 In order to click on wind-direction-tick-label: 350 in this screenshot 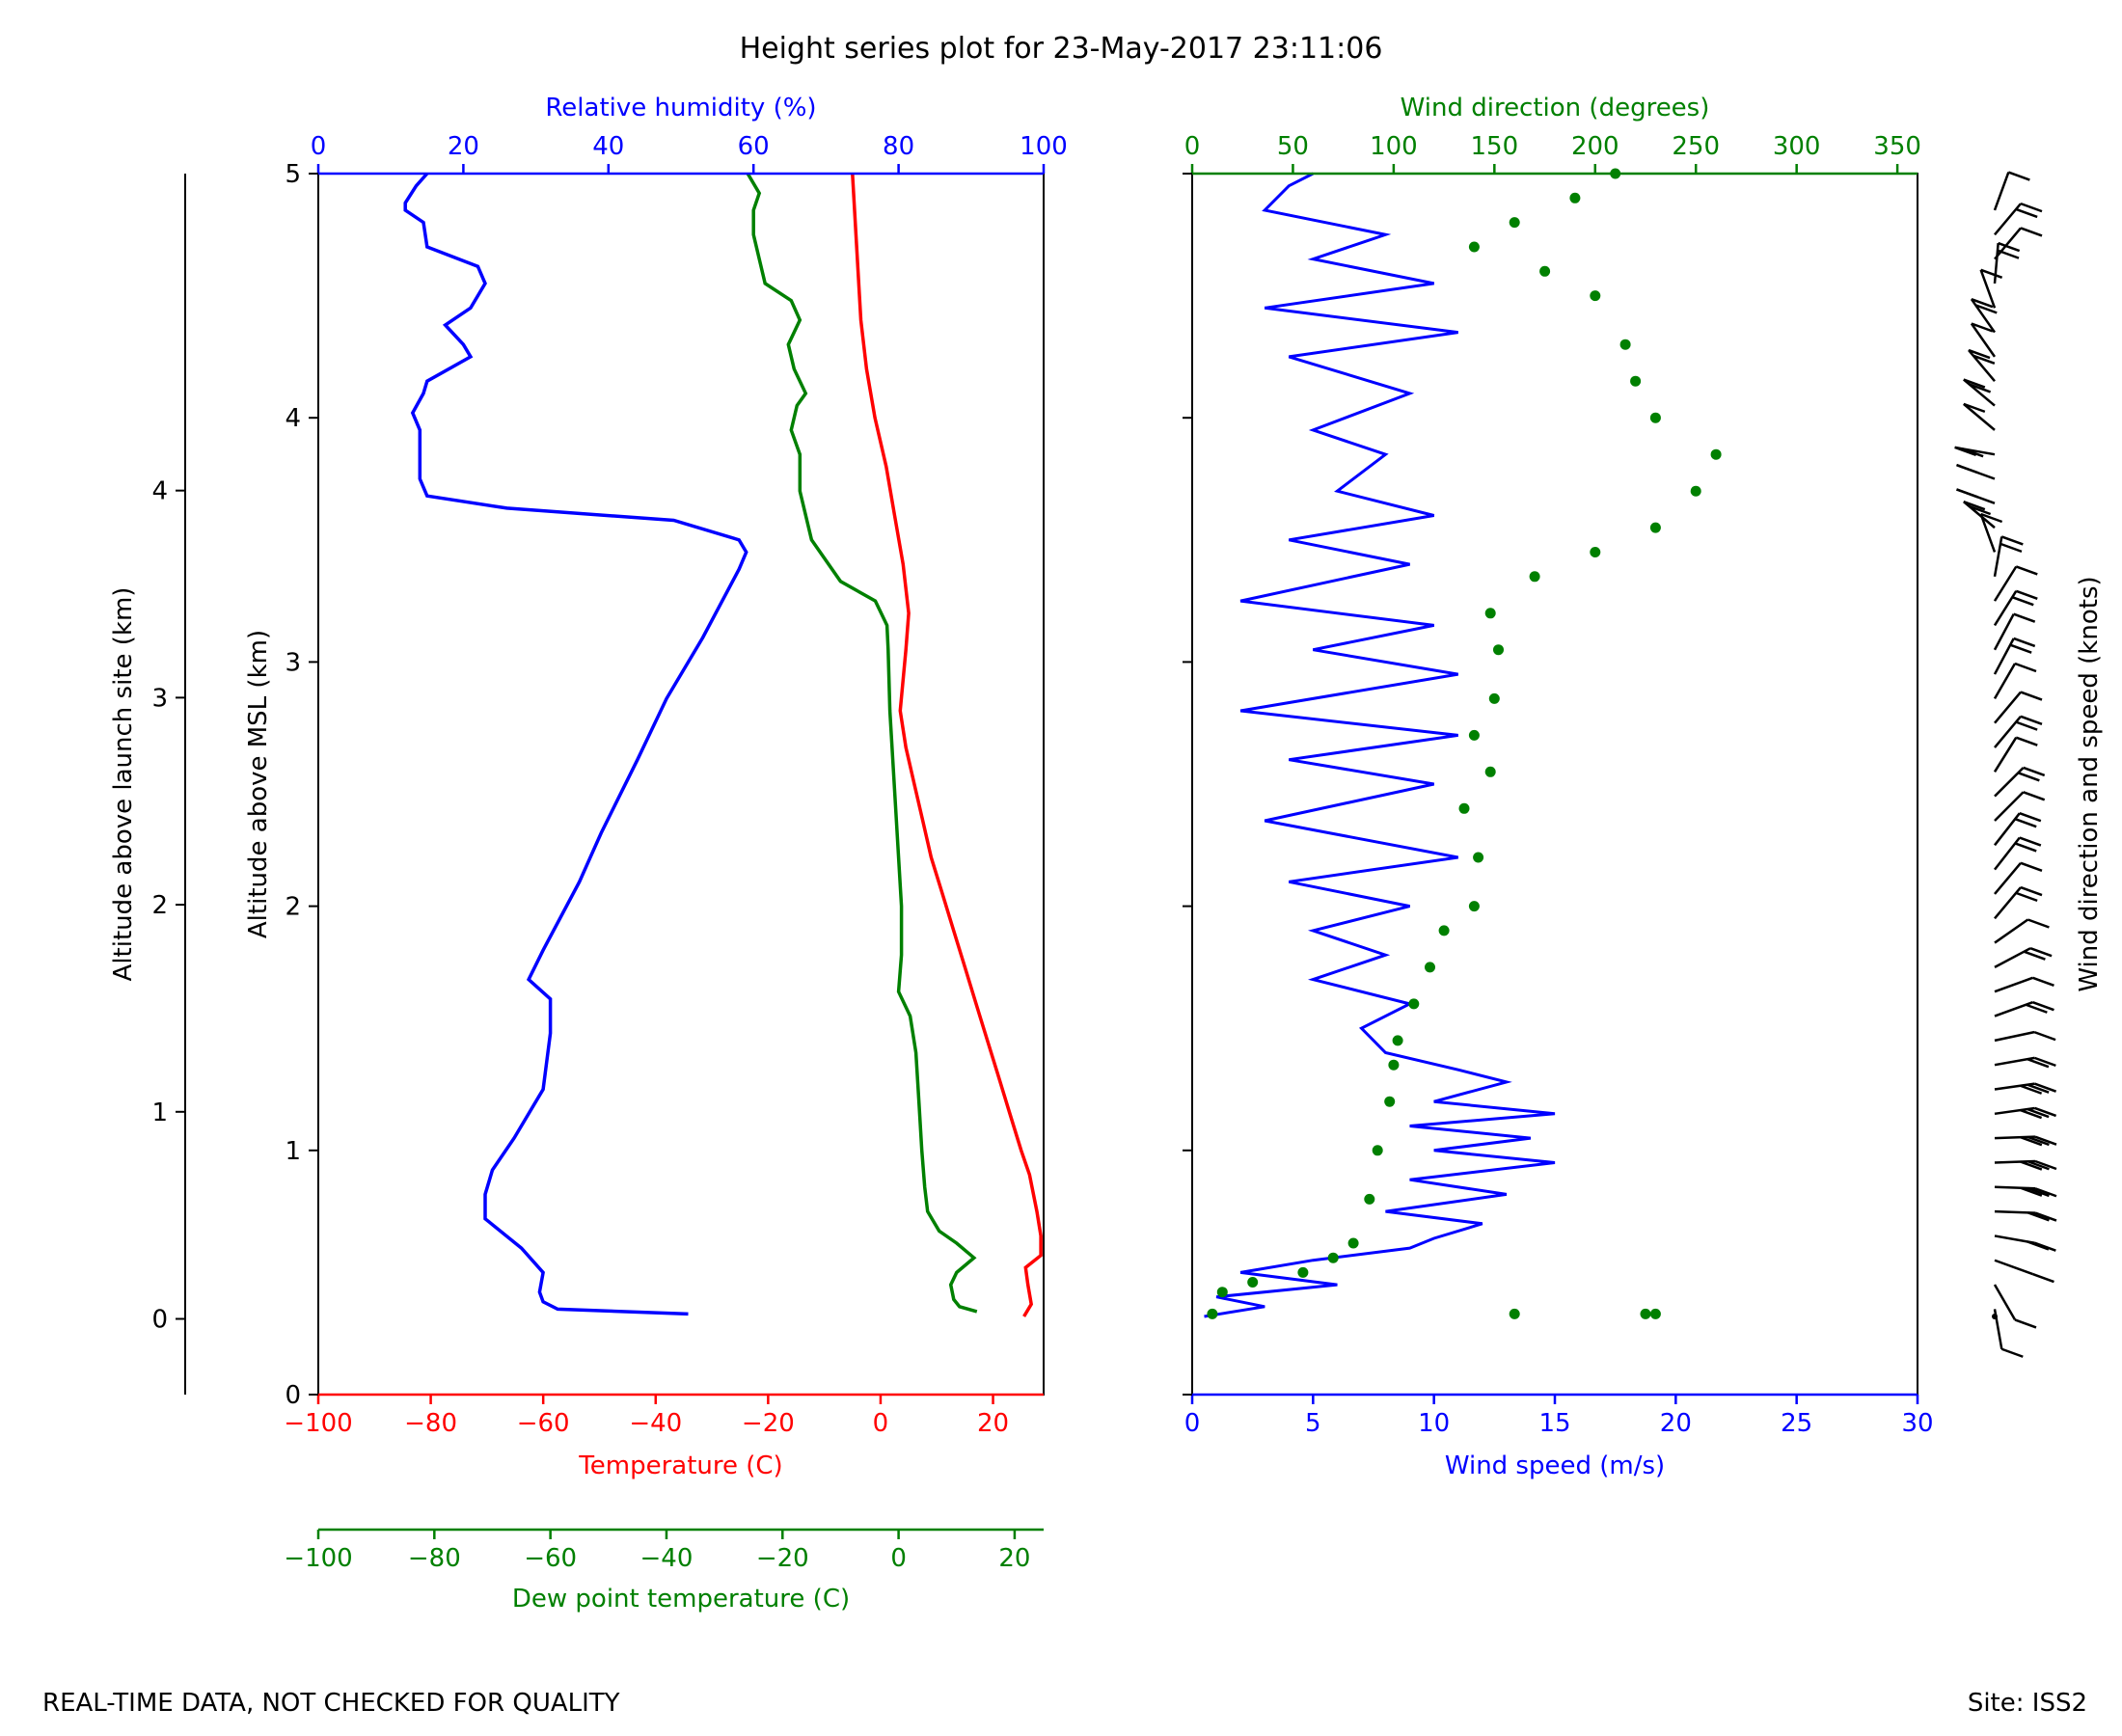, I will do `click(1897, 147)`.